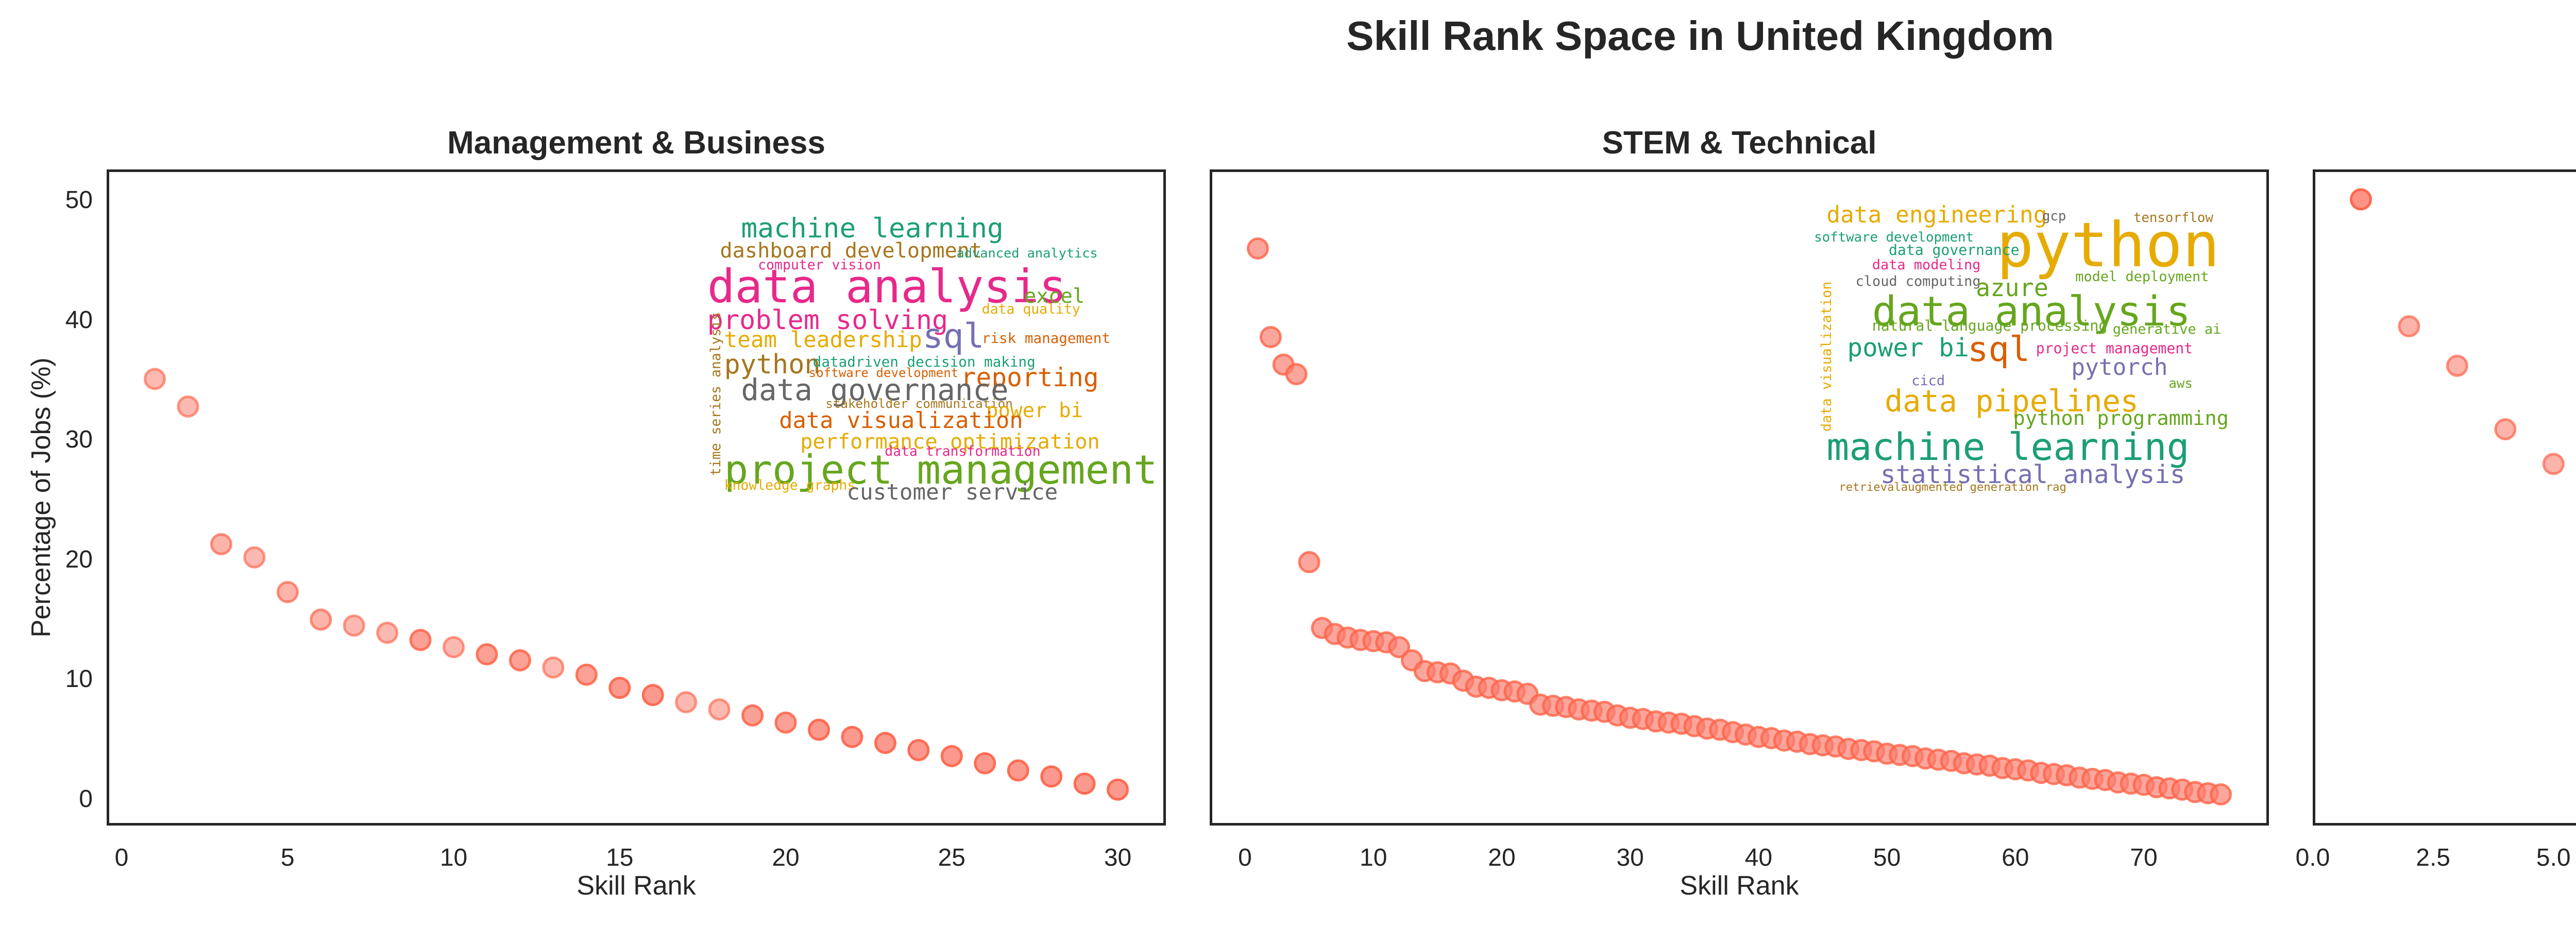 This screenshot has width=2576, height=927. I want to click on word-cloud-term: reporting, so click(1029, 377).